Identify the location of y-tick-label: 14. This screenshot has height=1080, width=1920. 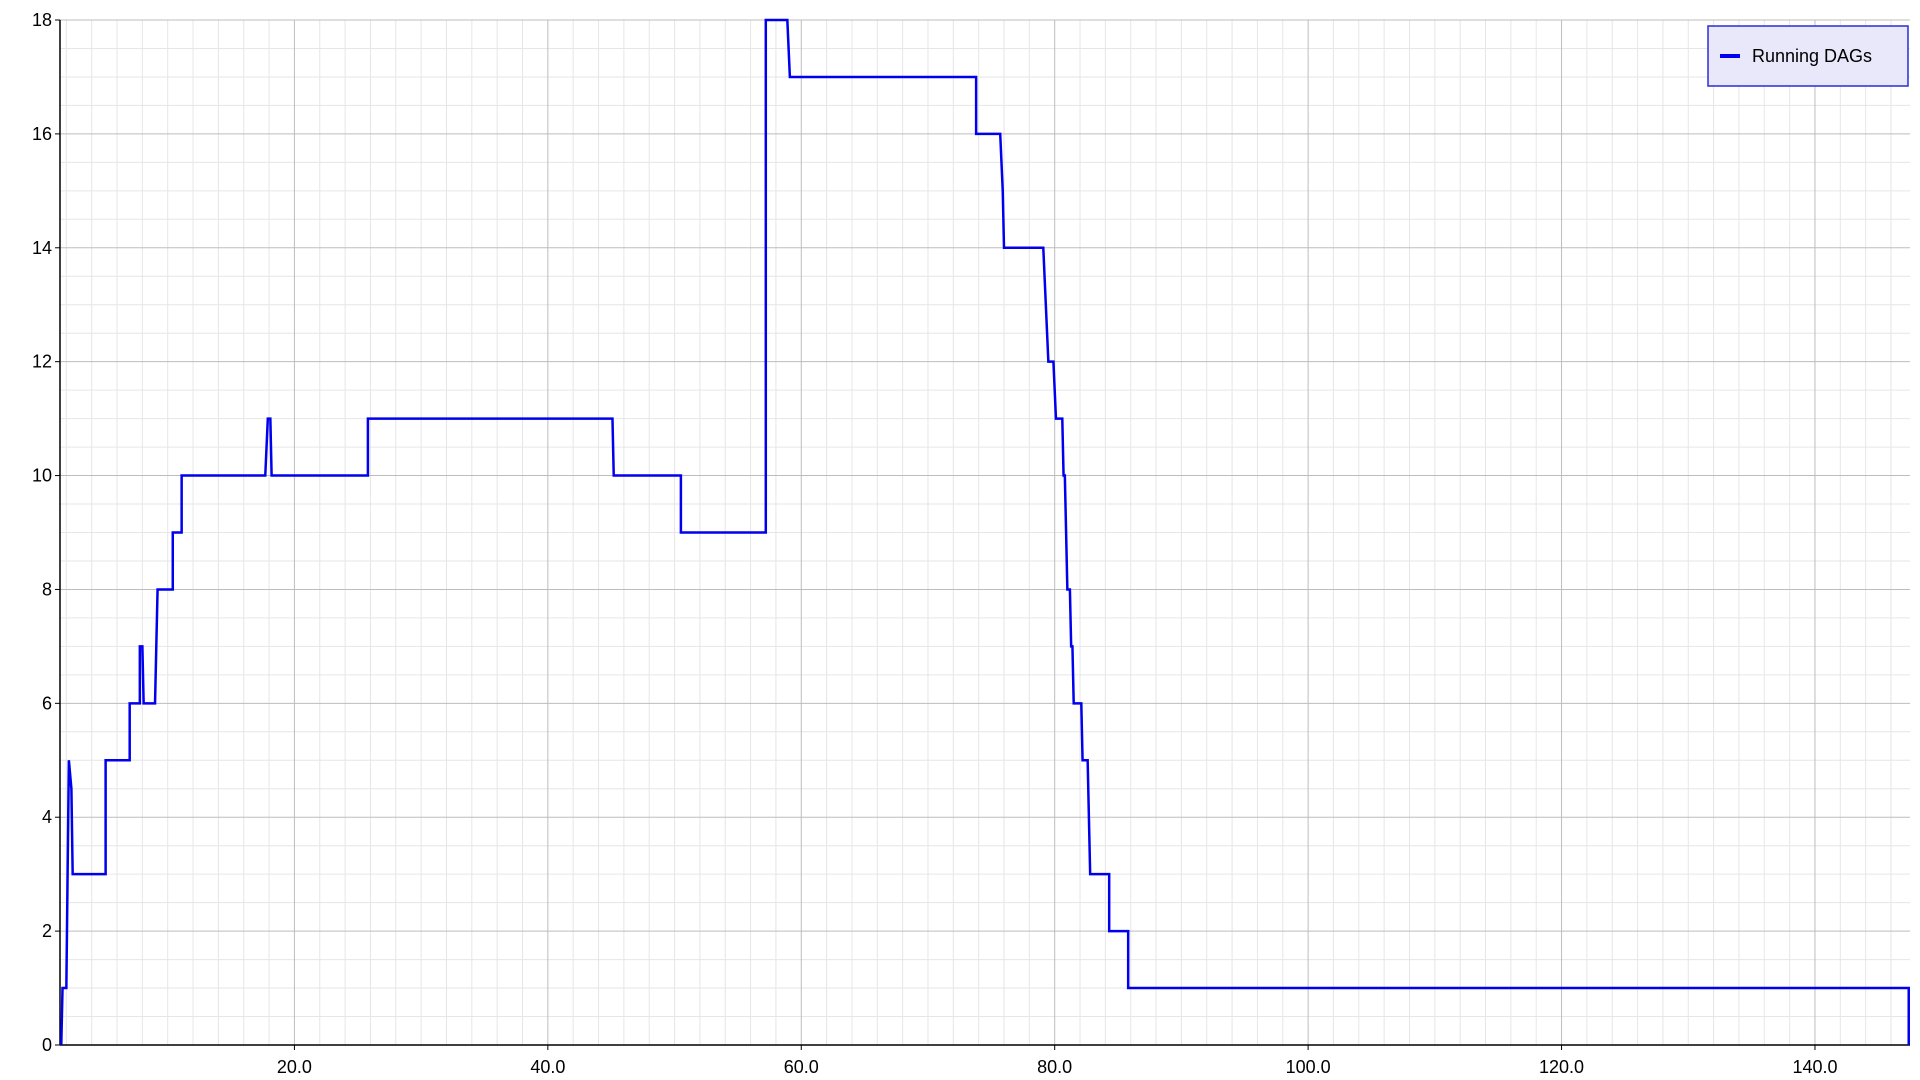
(42, 248).